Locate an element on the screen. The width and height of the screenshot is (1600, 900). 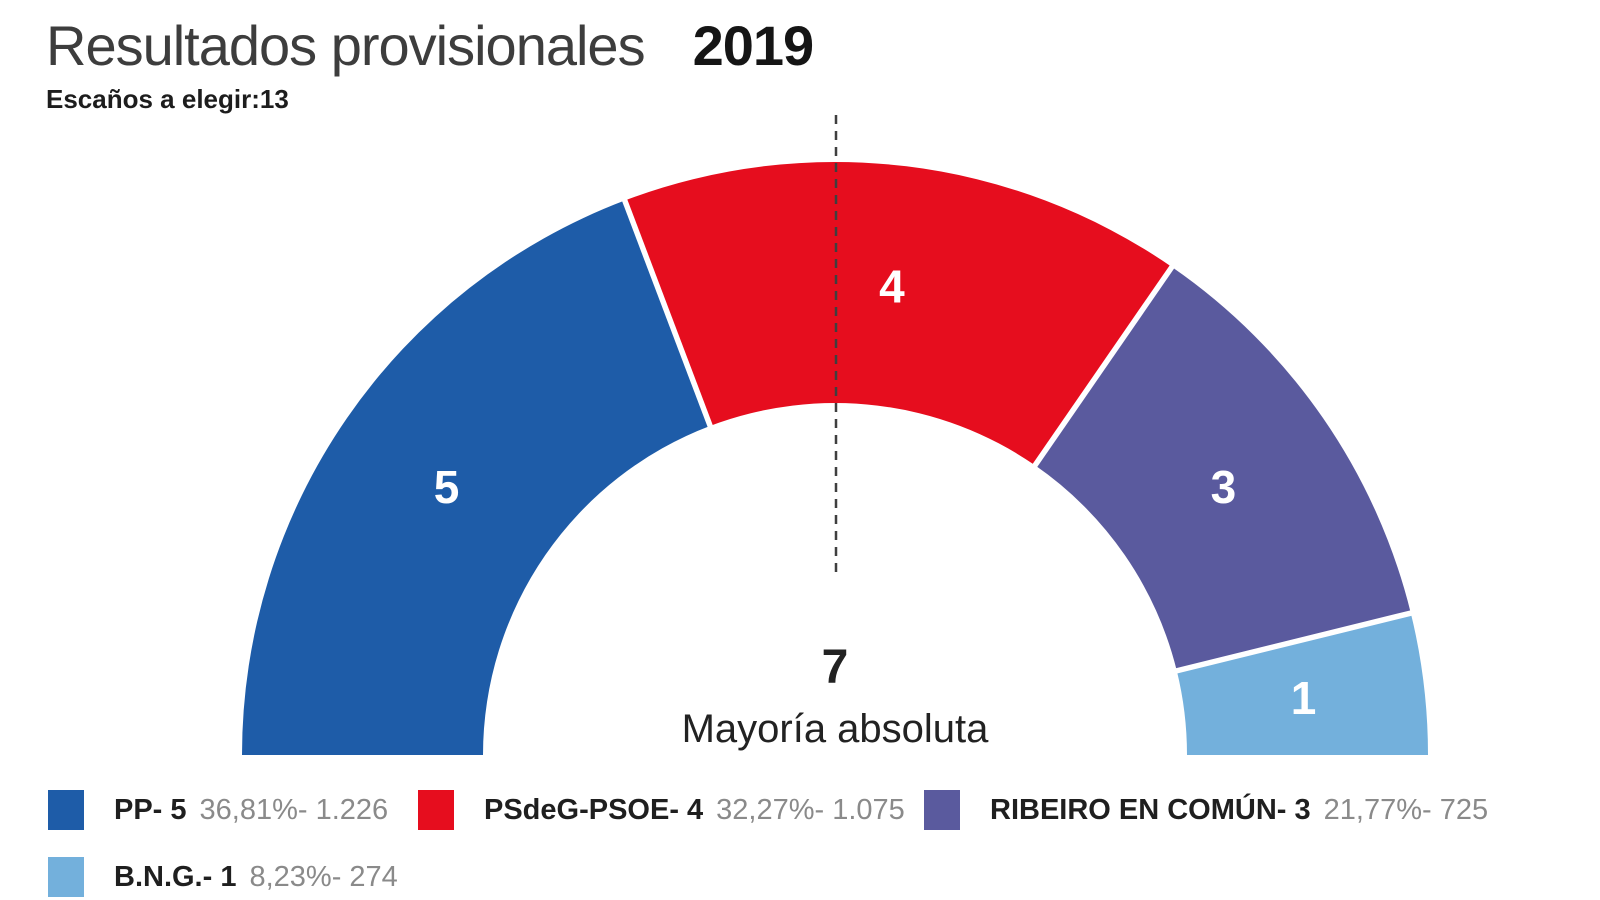
legend-item-bng: B.N.G.- 1 8,23%- 274 is located at coordinates (223, 877).